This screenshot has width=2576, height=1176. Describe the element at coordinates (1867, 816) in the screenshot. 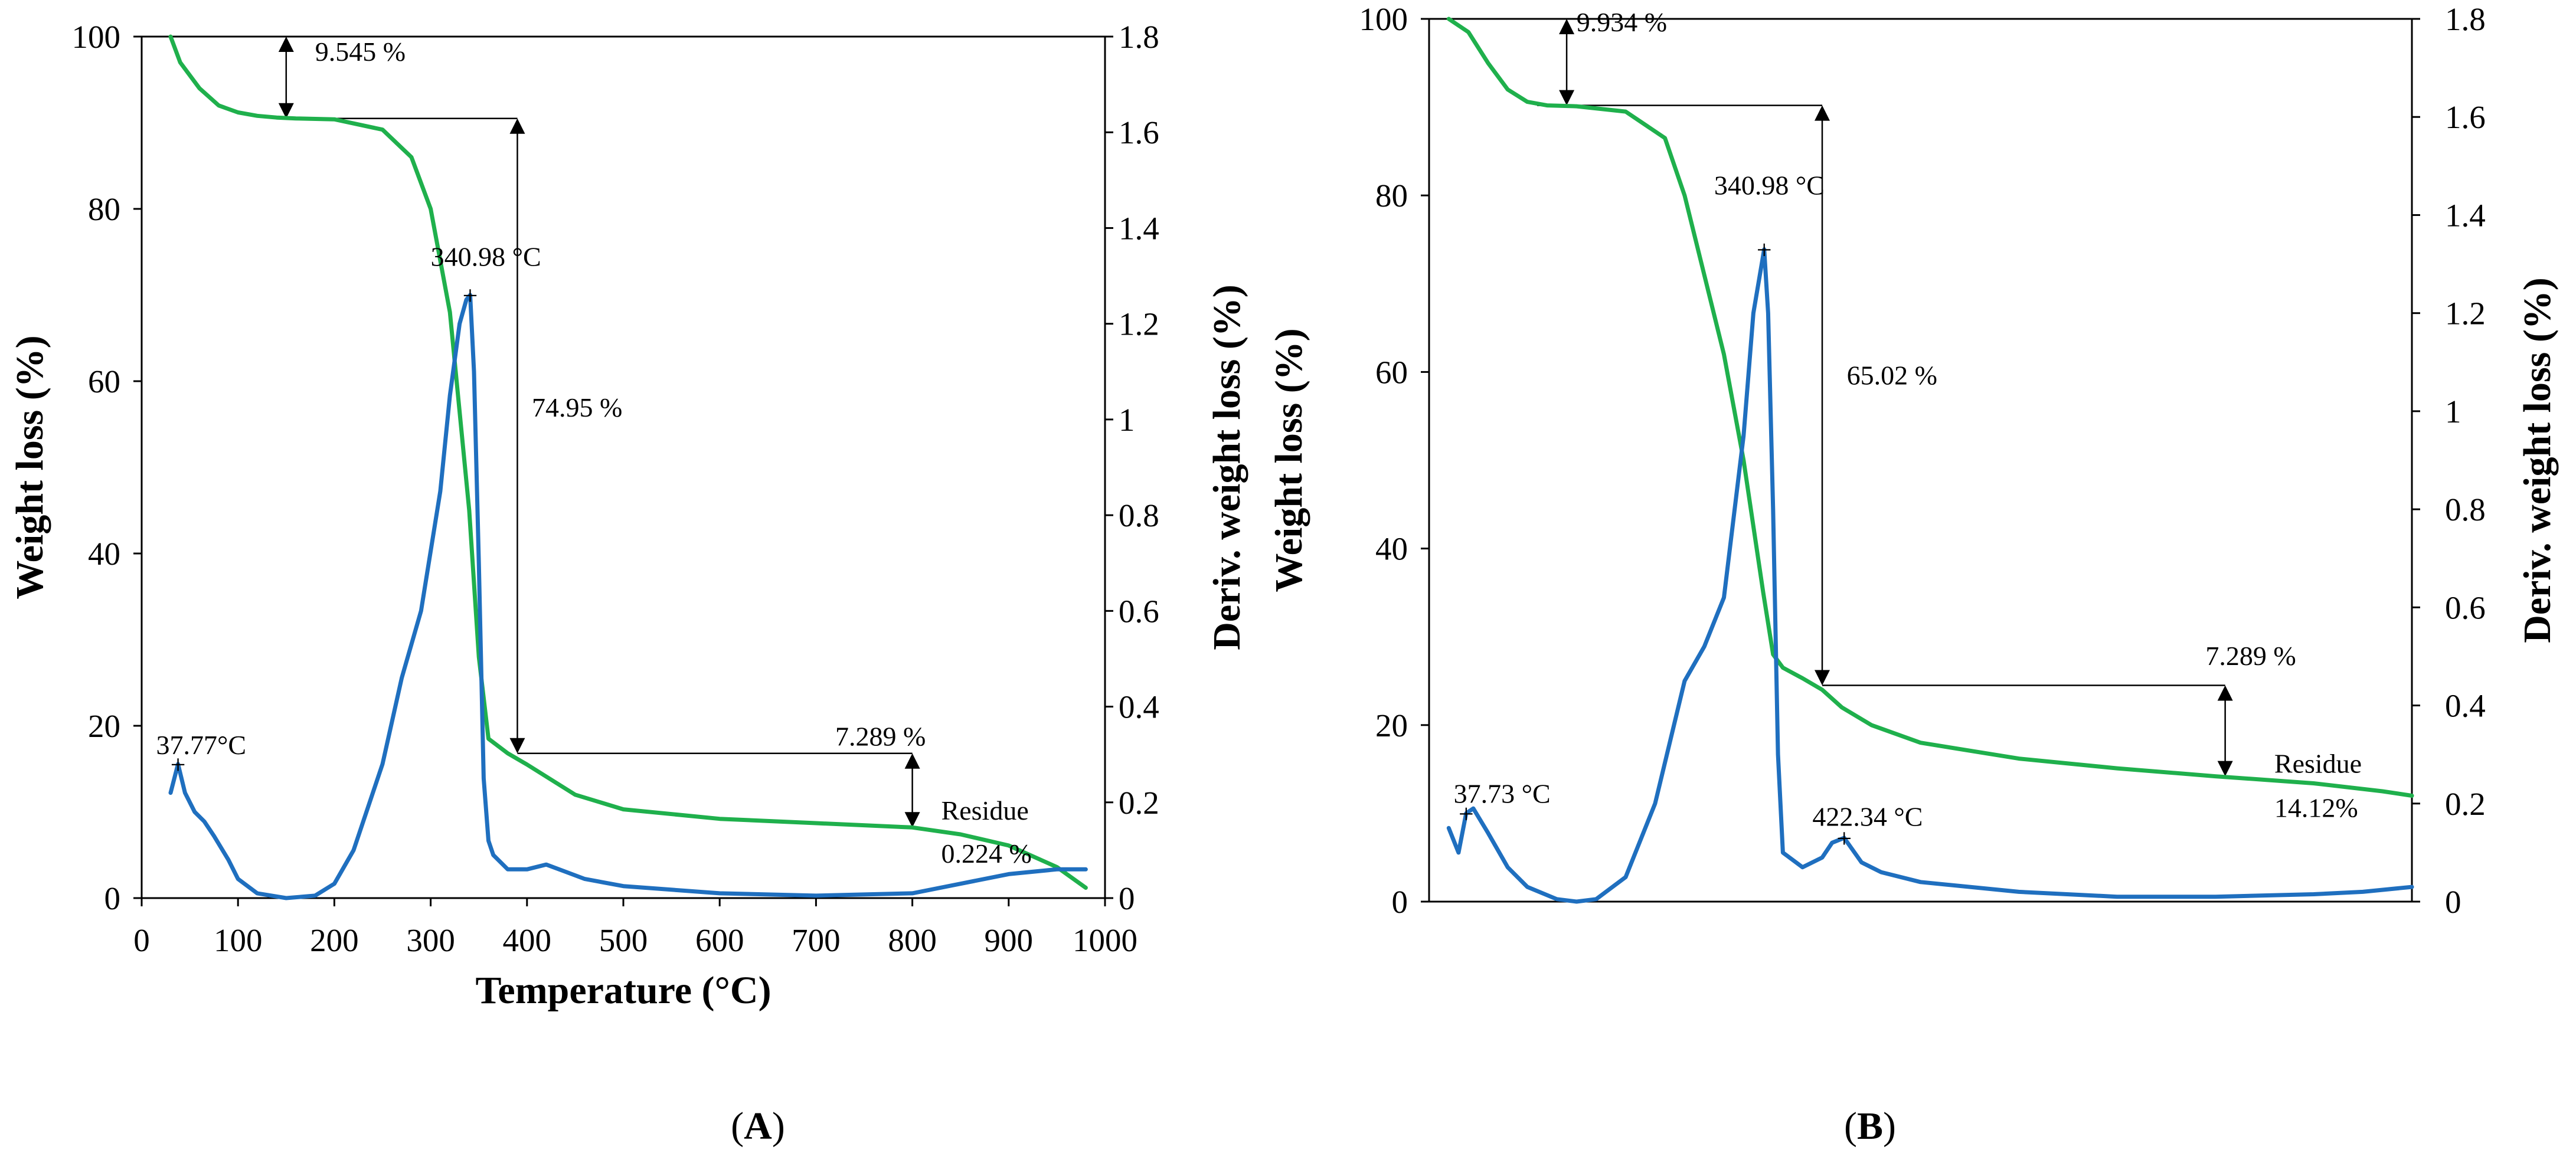

I see `annotation-label: 422.34 °C` at that location.